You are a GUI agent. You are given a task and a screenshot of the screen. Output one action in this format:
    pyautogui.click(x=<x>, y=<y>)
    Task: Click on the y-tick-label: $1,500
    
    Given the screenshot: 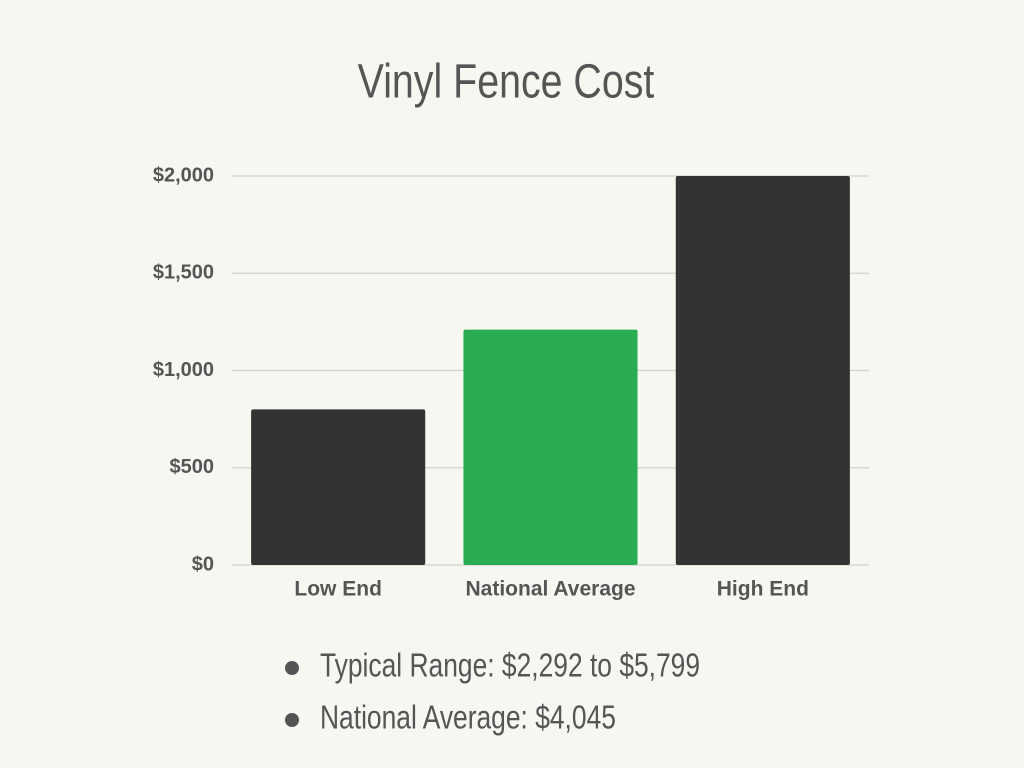 What is the action you would take?
    pyautogui.click(x=183, y=273)
    